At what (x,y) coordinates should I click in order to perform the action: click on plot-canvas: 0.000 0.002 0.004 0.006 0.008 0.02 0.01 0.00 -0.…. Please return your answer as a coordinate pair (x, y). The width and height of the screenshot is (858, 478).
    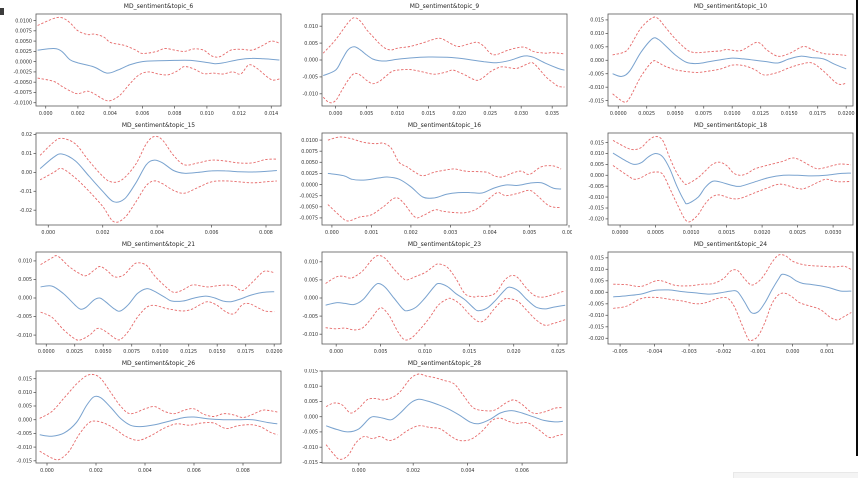
    Looking at the image, I should click on (151, 184).